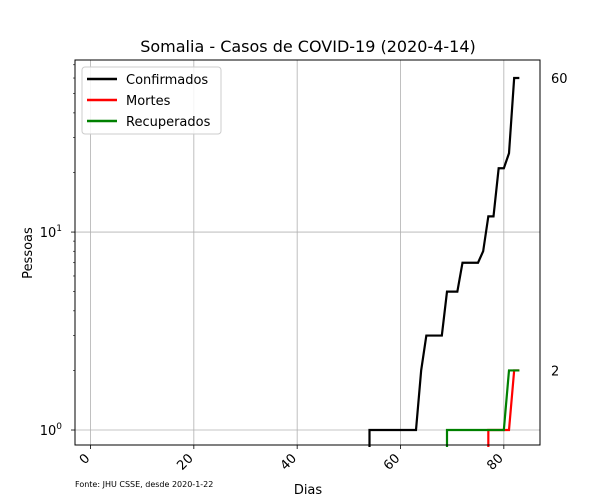 This screenshot has width=600, height=500. I want to click on end-labels: 60 2, so click(559, 225).